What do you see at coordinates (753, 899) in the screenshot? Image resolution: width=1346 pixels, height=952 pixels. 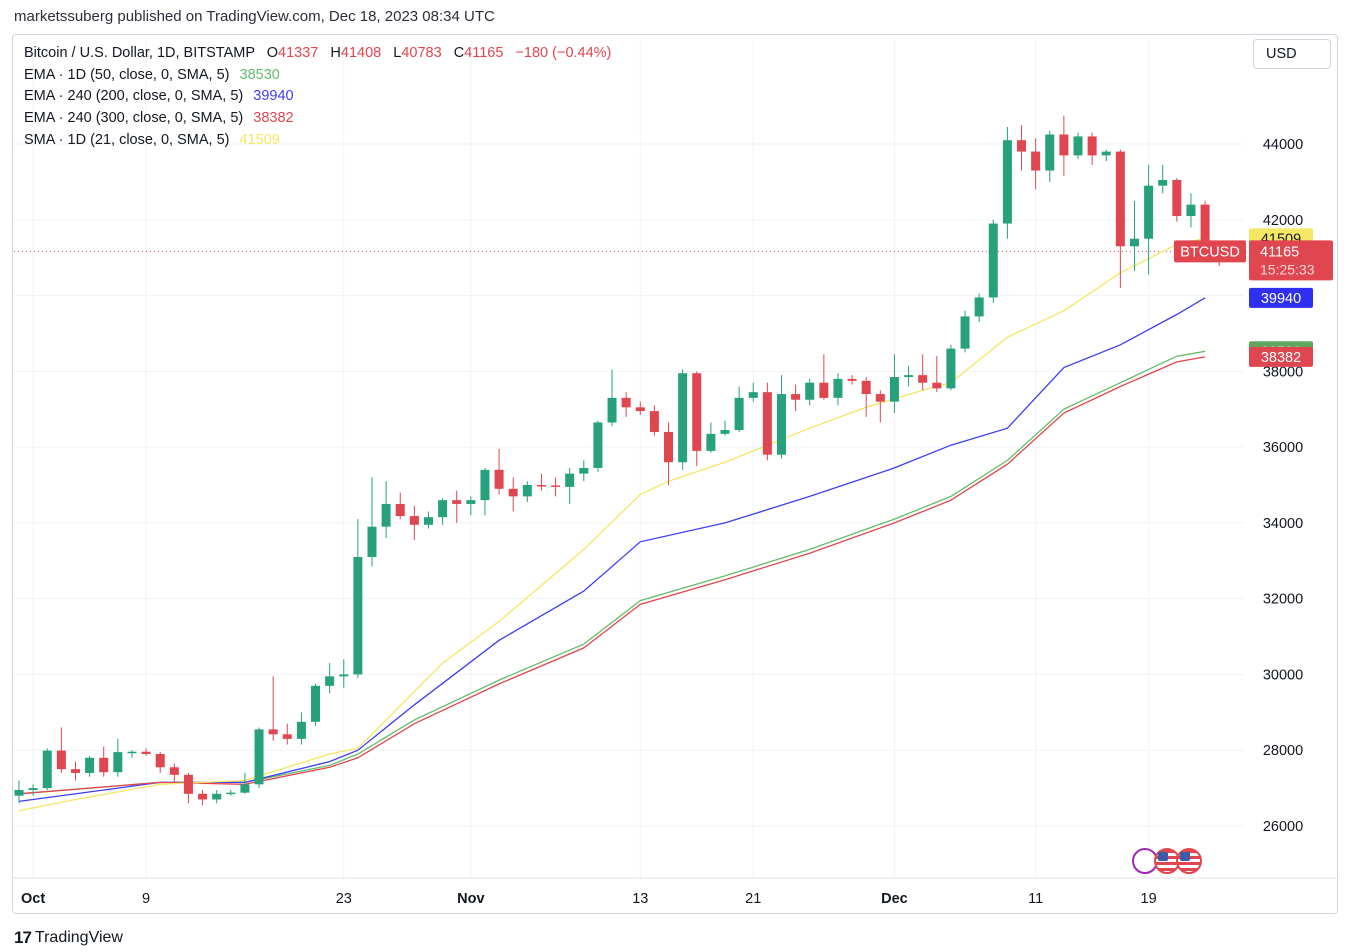 I see `time-tick-label: 21` at bounding box center [753, 899].